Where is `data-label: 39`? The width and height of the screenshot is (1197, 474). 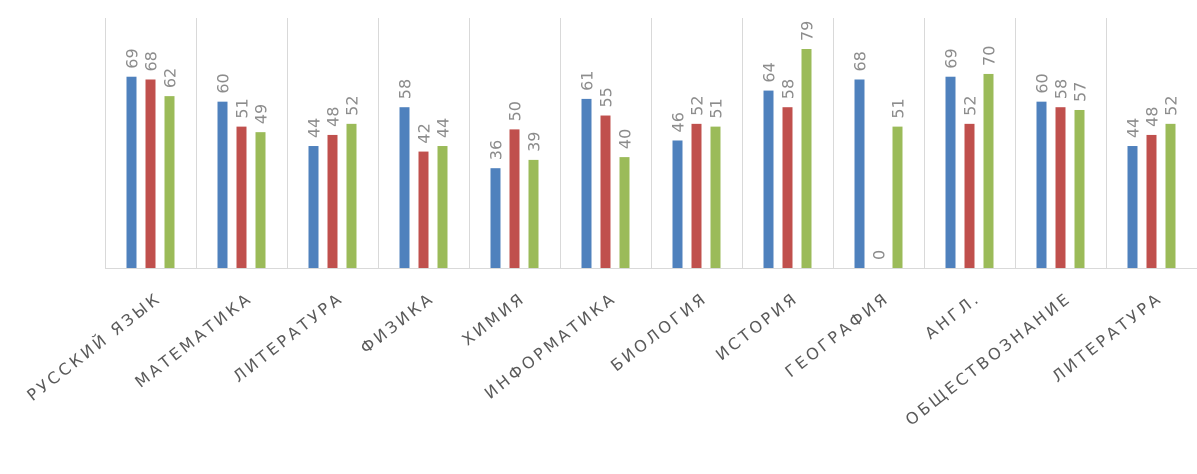
data-label: 39 is located at coordinates (534, 142).